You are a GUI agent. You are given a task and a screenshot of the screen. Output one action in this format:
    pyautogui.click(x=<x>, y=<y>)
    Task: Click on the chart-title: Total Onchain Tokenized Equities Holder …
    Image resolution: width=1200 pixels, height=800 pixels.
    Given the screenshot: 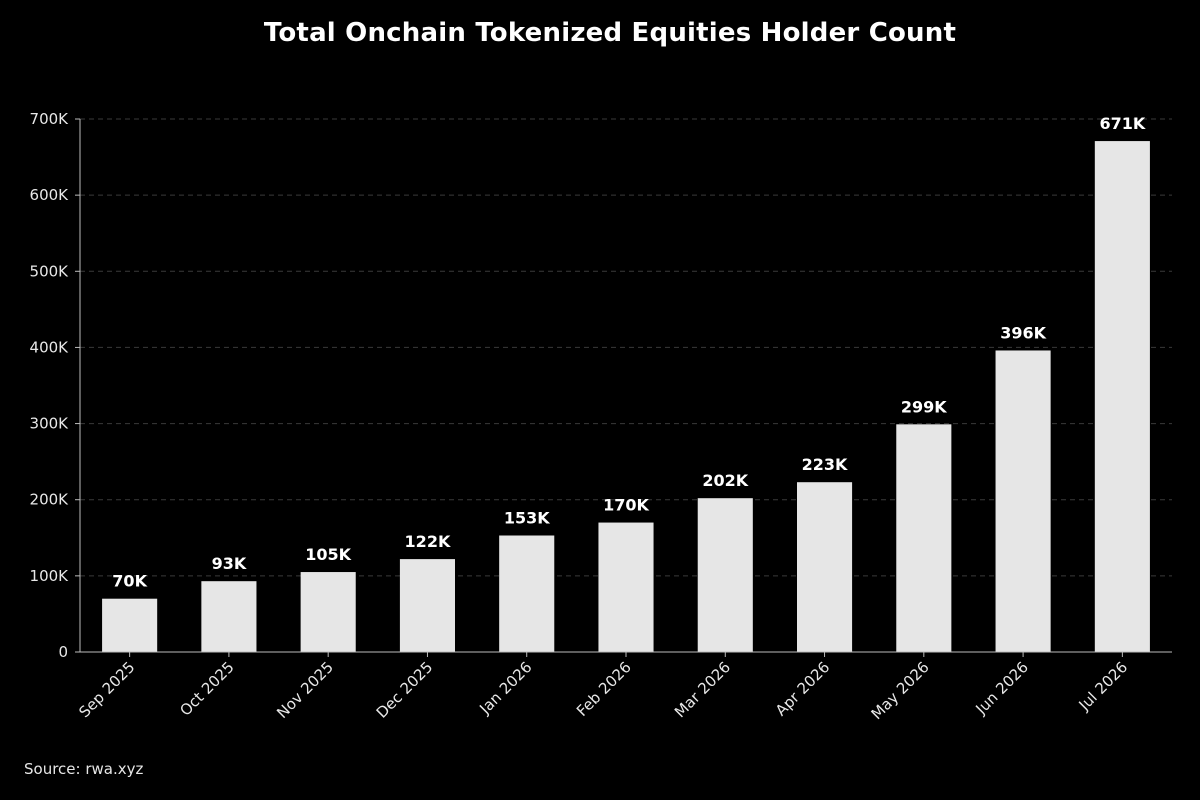 What is the action you would take?
    pyautogui.click(x=610, y=33)
    